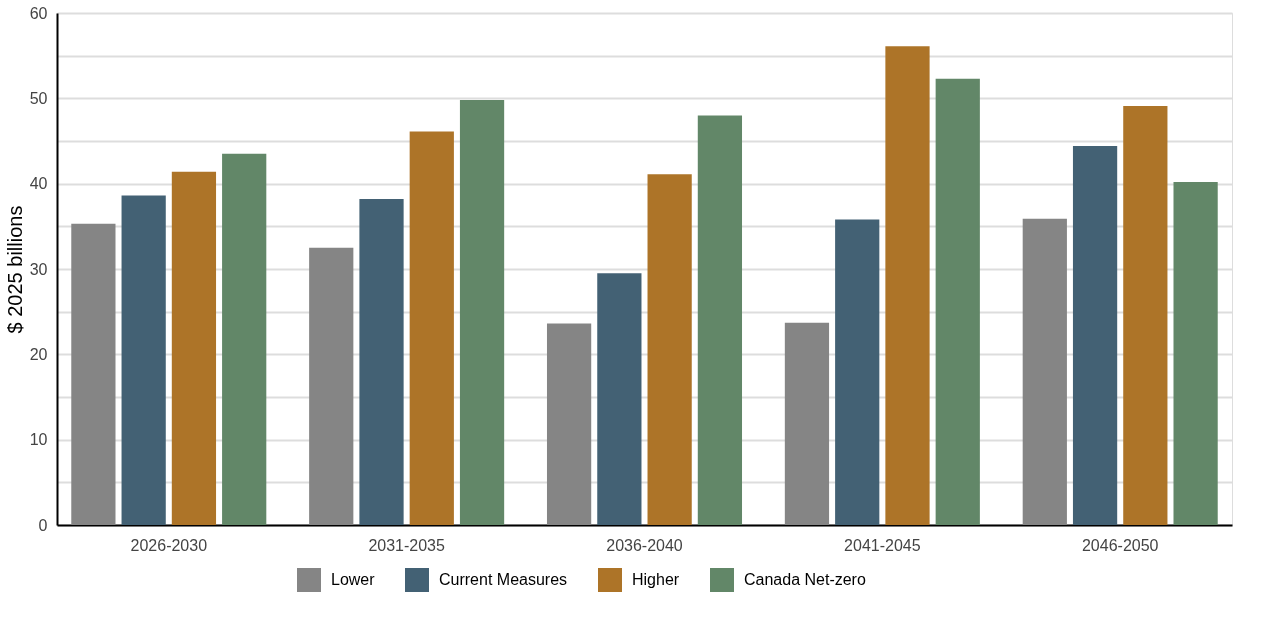 The width and height of the screenshot is (1272, 644). Describe the element at coordinates (805, 579) in the screenshot. I see `legend-label: Canada Net-zero` at that location.